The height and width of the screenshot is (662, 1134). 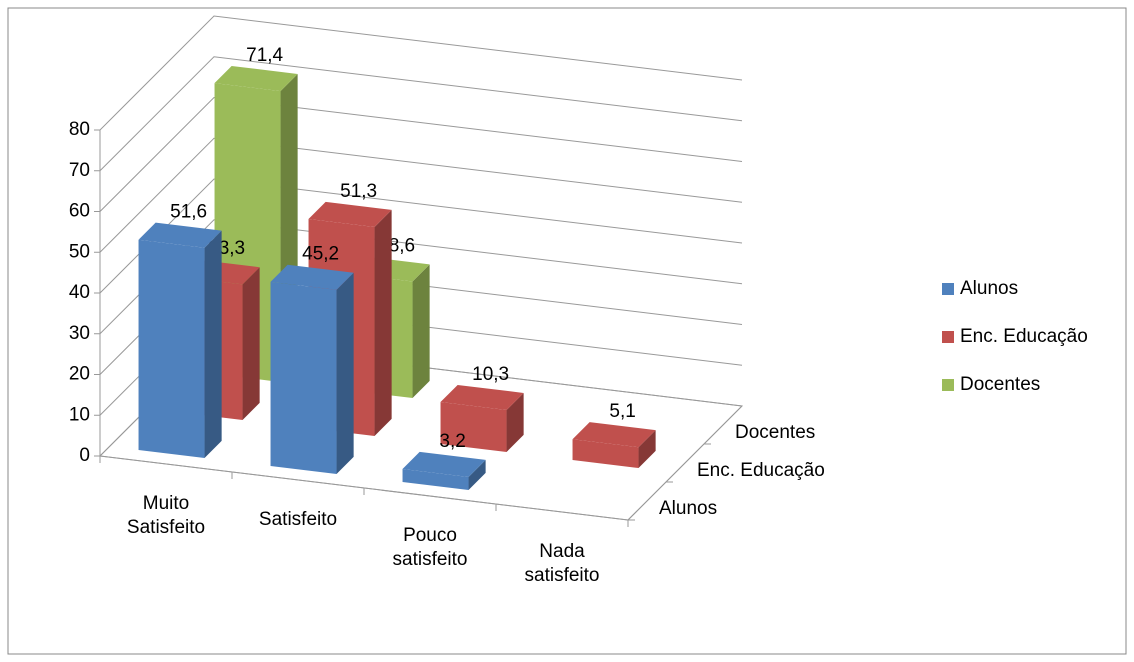 I want to click on data-label: 51,3, so click(x=358, y=191).